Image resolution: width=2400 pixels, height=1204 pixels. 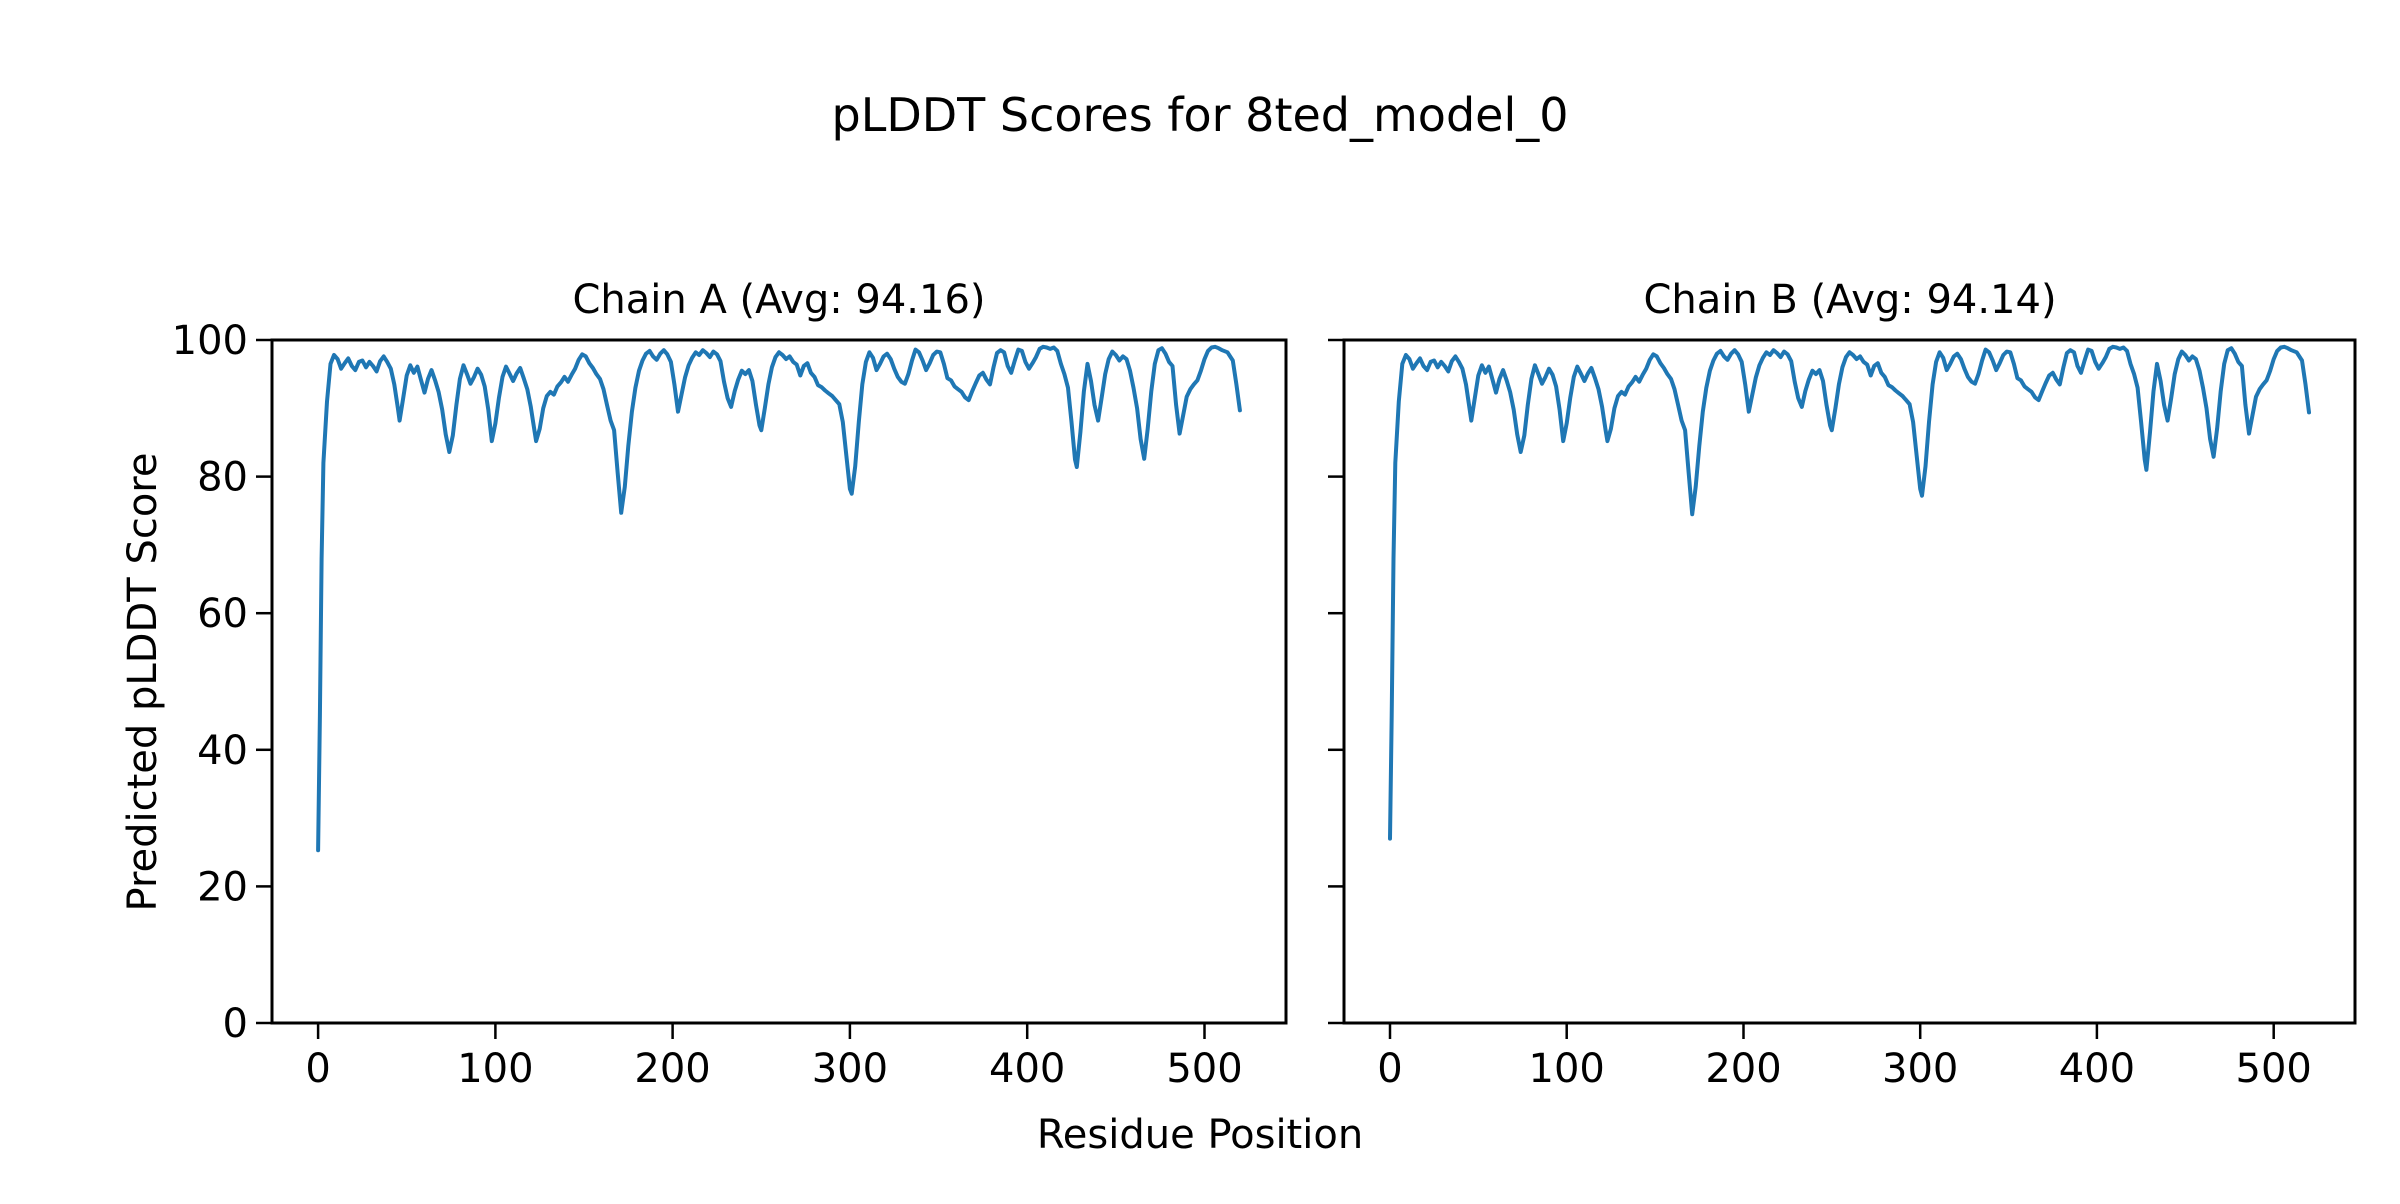 I want to click on y-tick-label: 100, so click(x=210, y=341).